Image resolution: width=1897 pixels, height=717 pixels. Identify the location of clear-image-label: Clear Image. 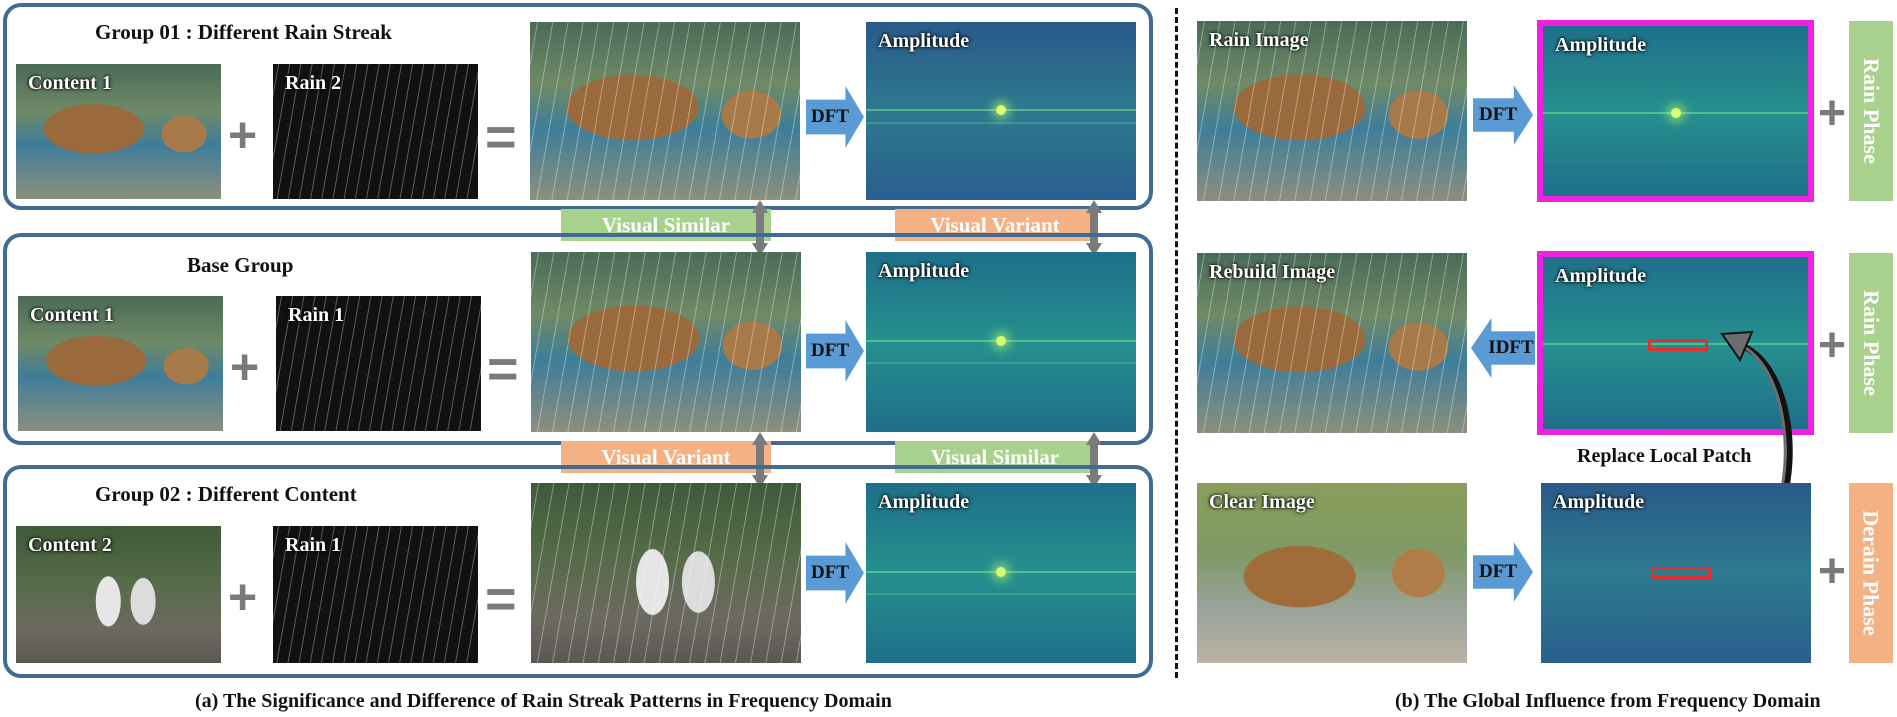
(1262, 502).